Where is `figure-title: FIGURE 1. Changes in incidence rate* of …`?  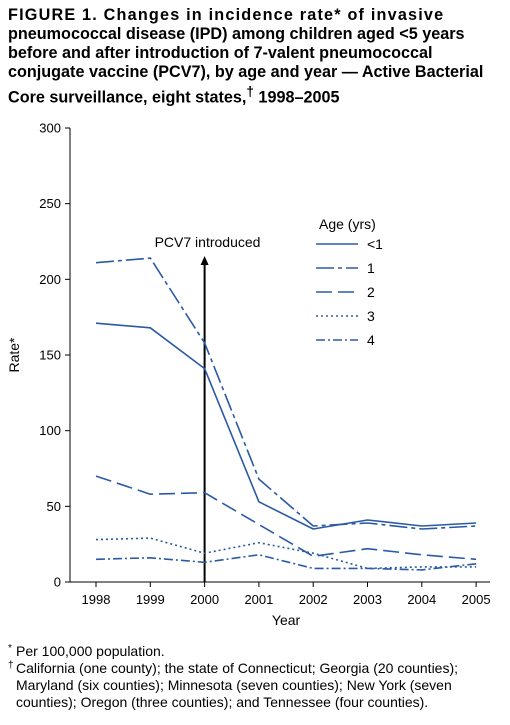
figure-title: FIGURE 1. Changes in incidence rate* of … is located at coordinates (256, 56).